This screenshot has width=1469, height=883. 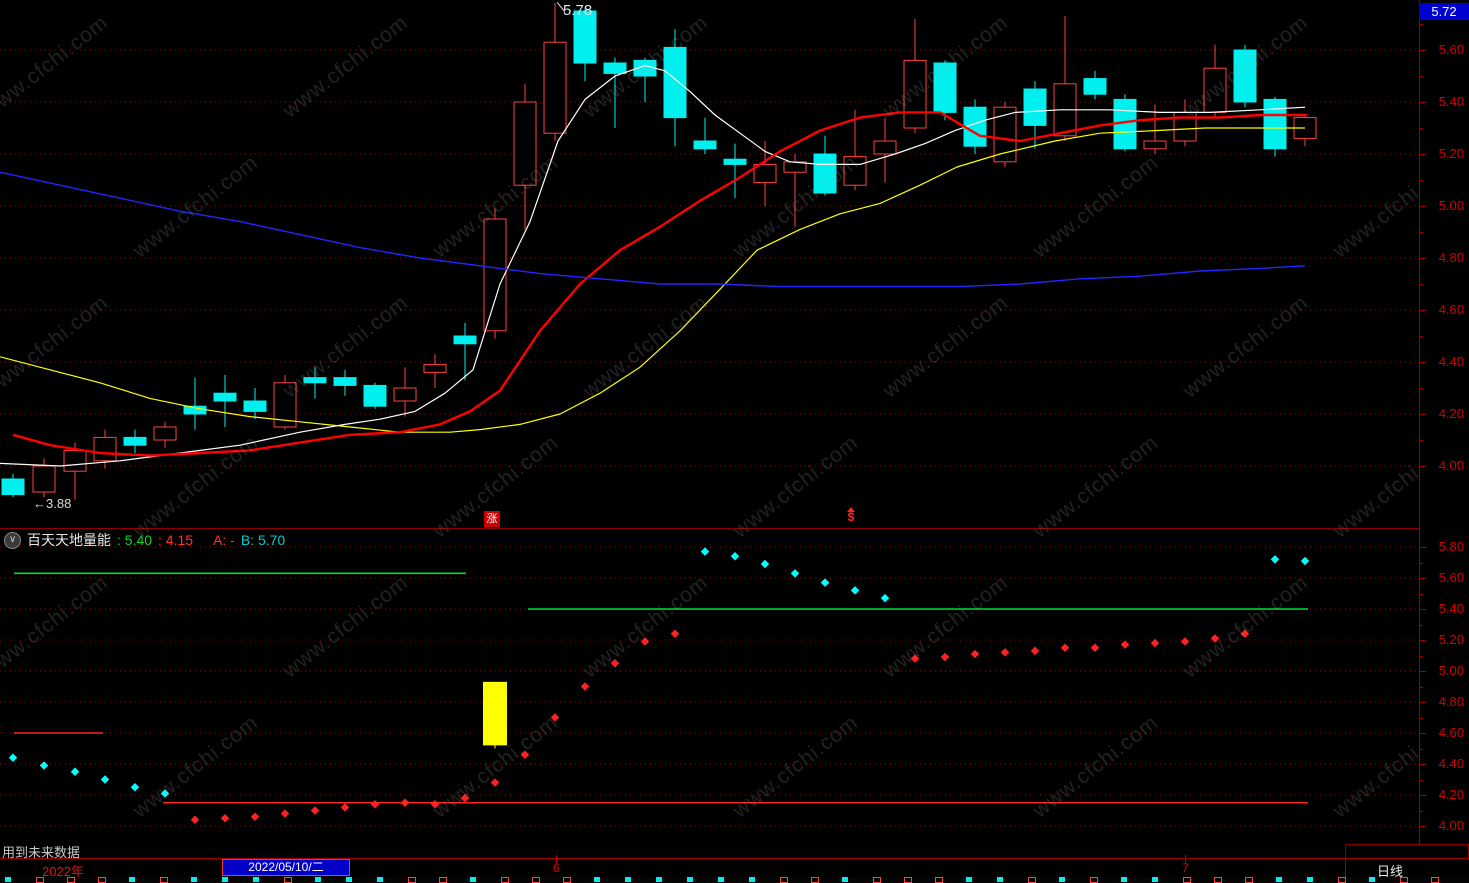 I want to click on up-triangle-icon, so click(x=851, y=509).